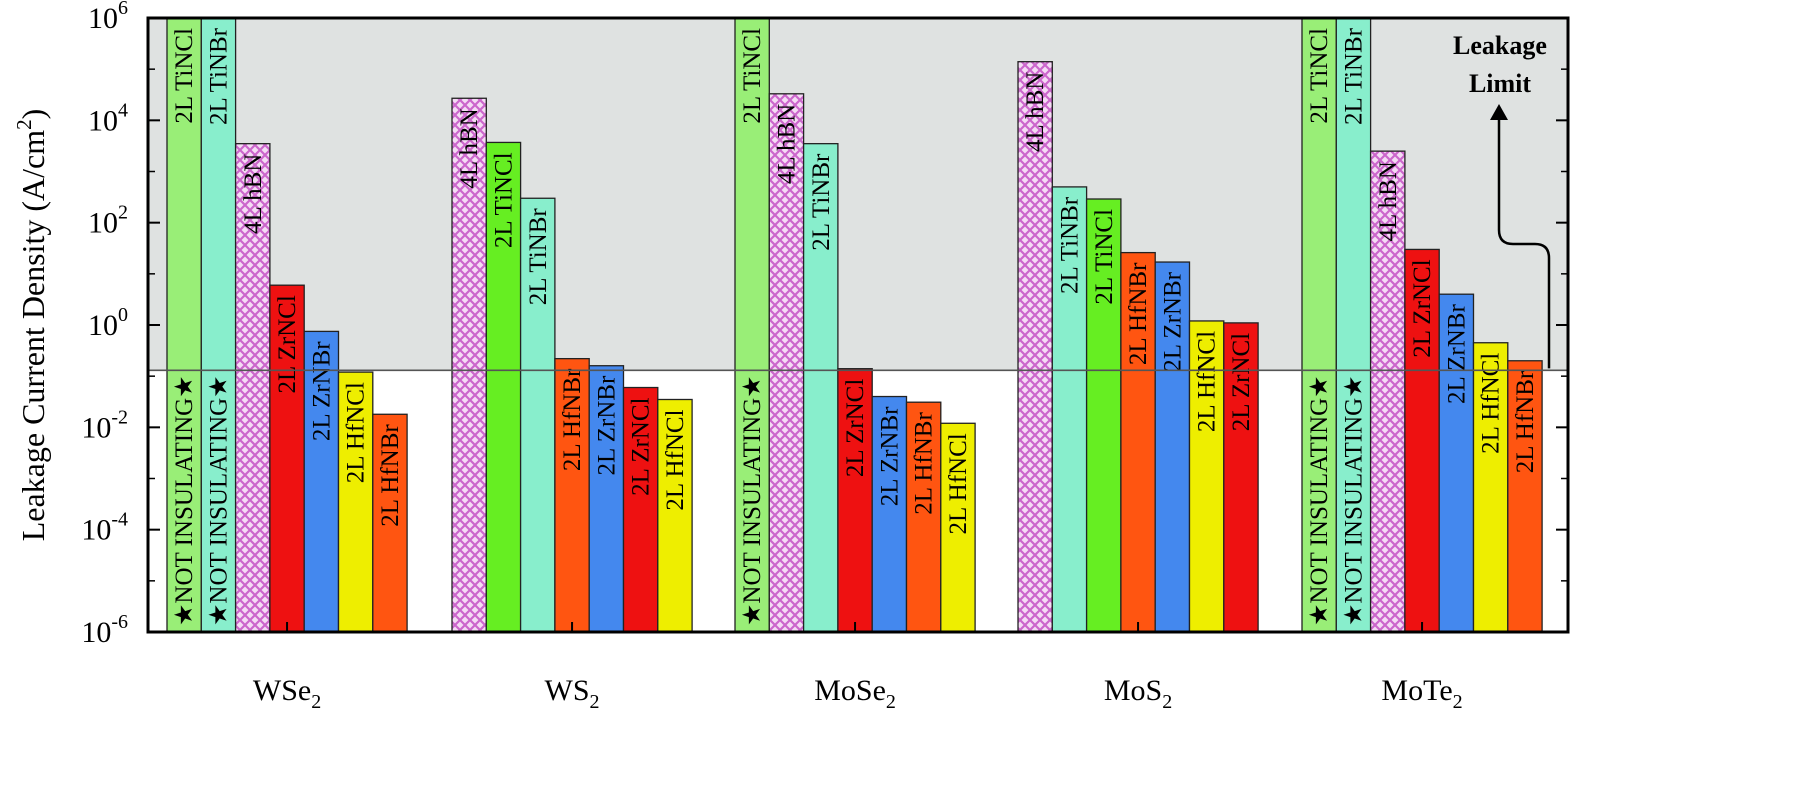 The image size is (1798, 809). I want to click on y-axis-title: Leakage Current Density (A/cm2), so click(31, 325).